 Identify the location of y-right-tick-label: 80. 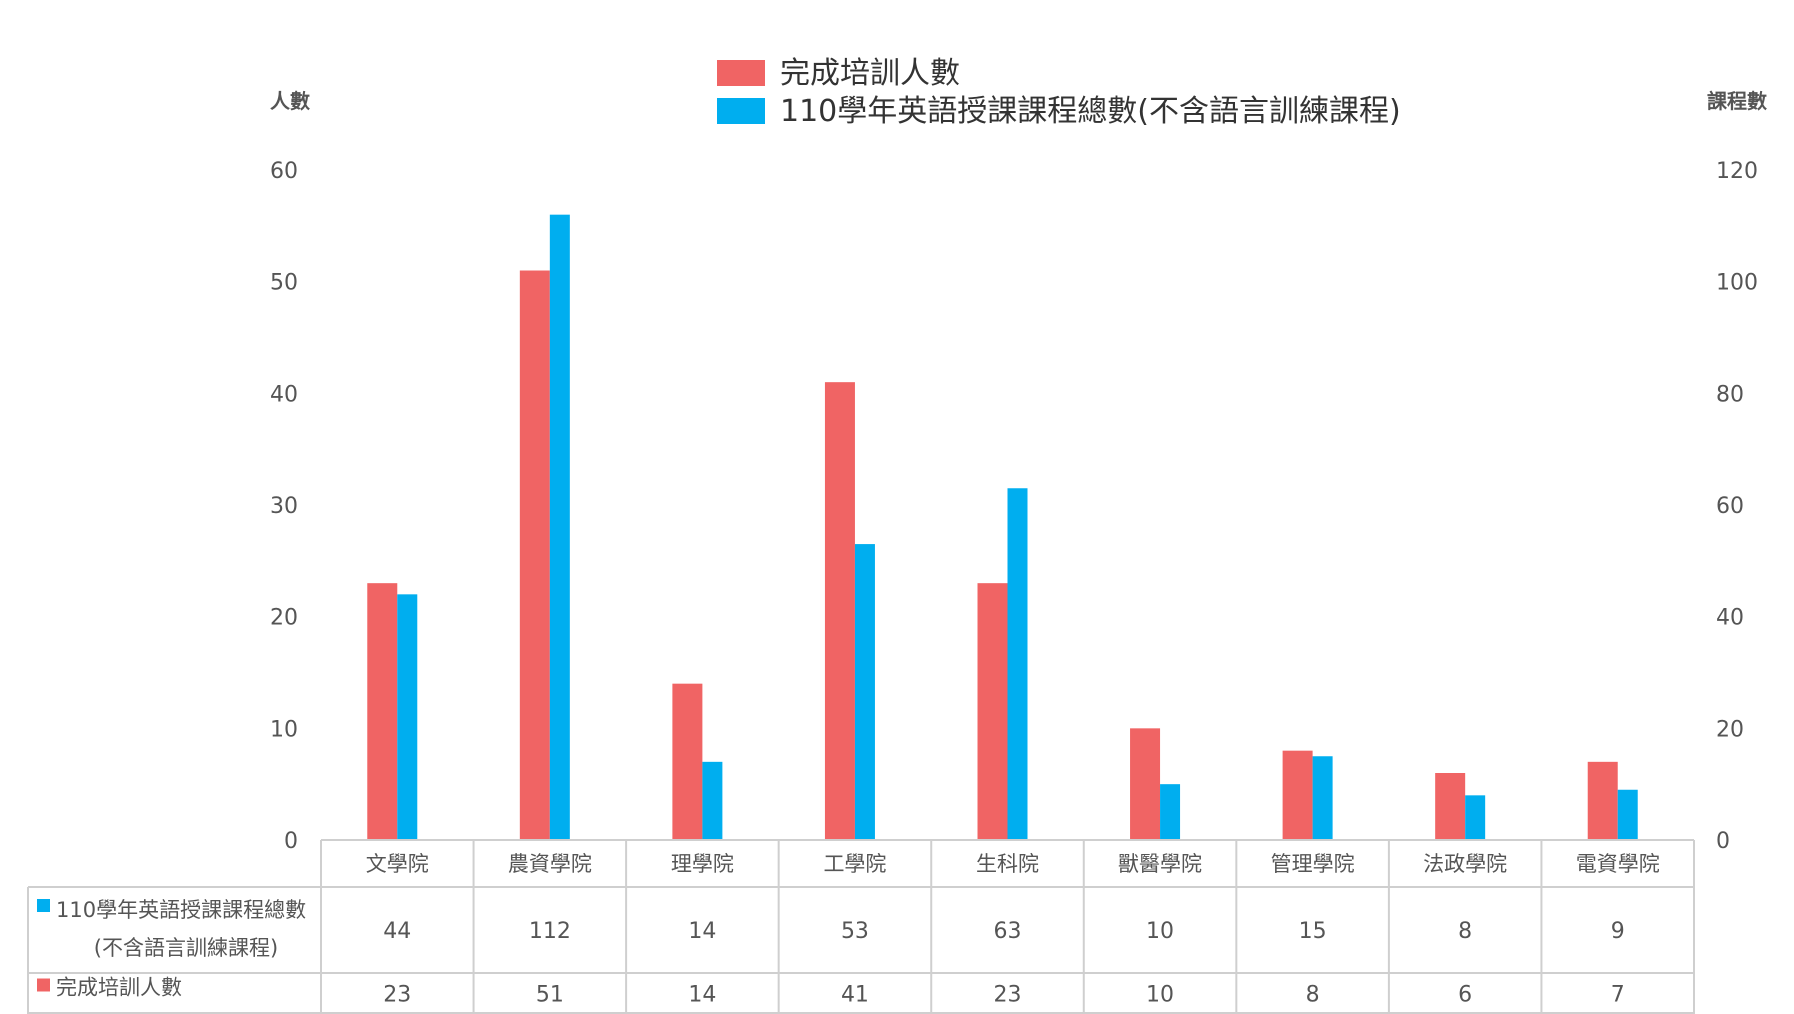
(1730, 394).